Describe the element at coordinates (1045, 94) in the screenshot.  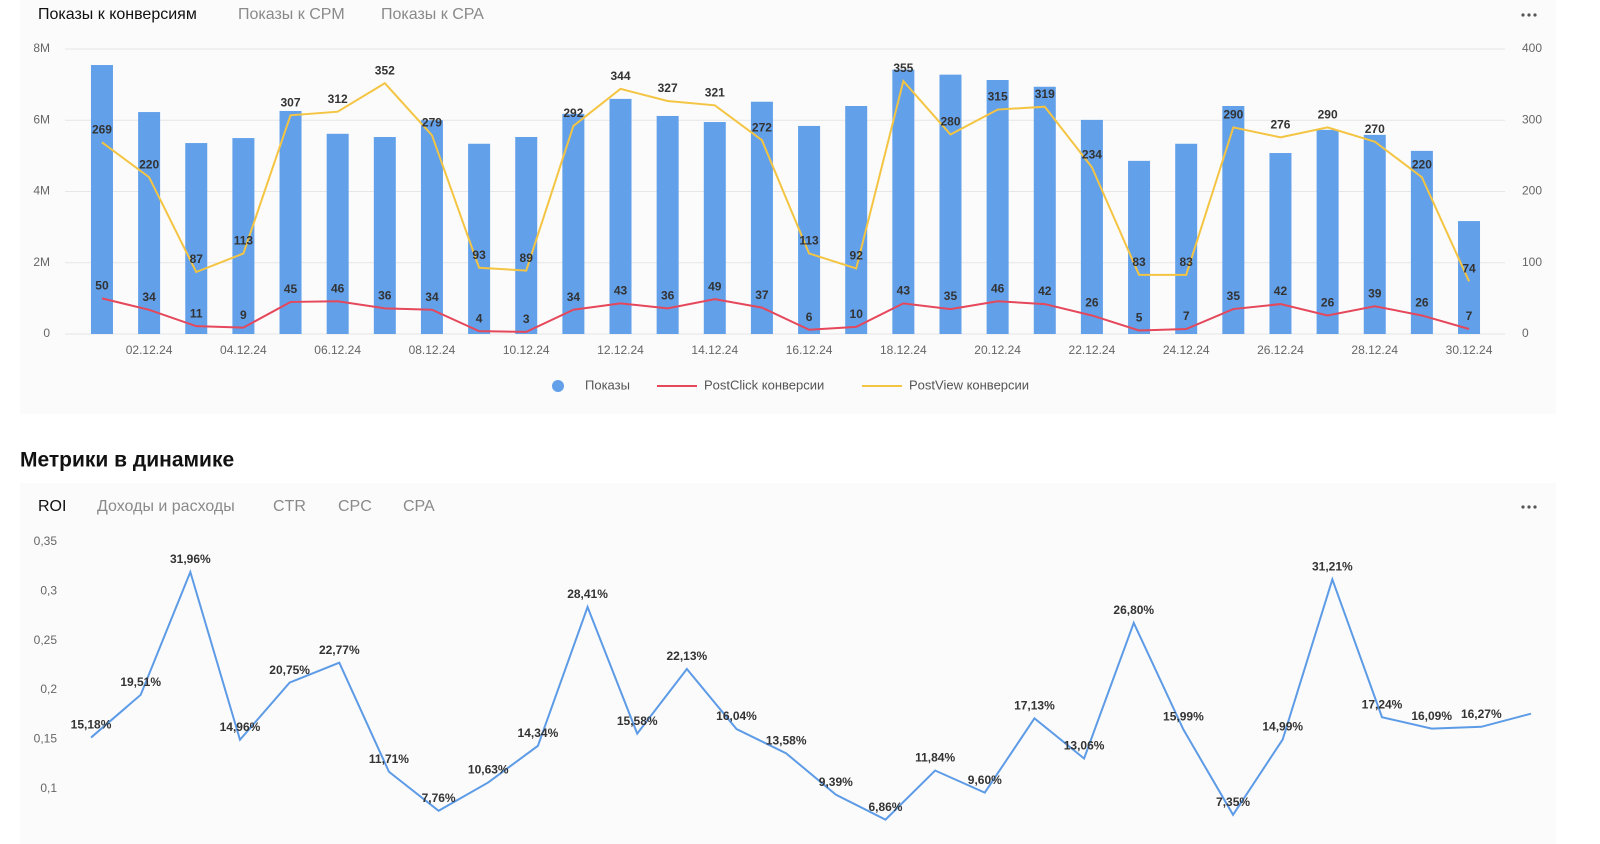
I see `data-label: 319` at that location.